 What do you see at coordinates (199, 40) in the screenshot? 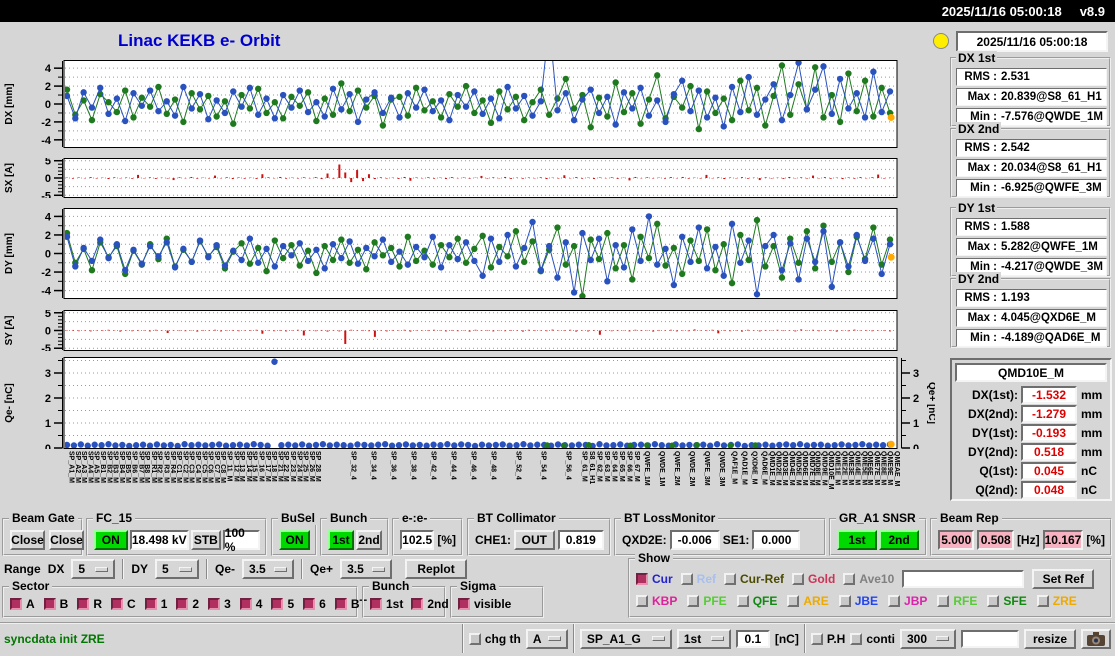
I see `page-title: Linac KEKB e- Orbit` at bounding box center [199, 40].